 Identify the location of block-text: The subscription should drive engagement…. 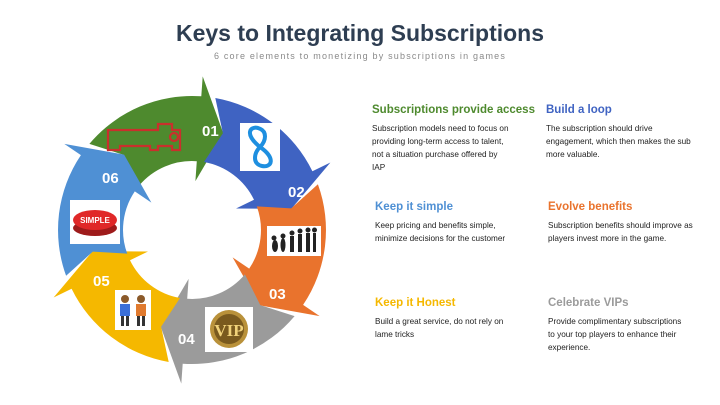
(618, 141).